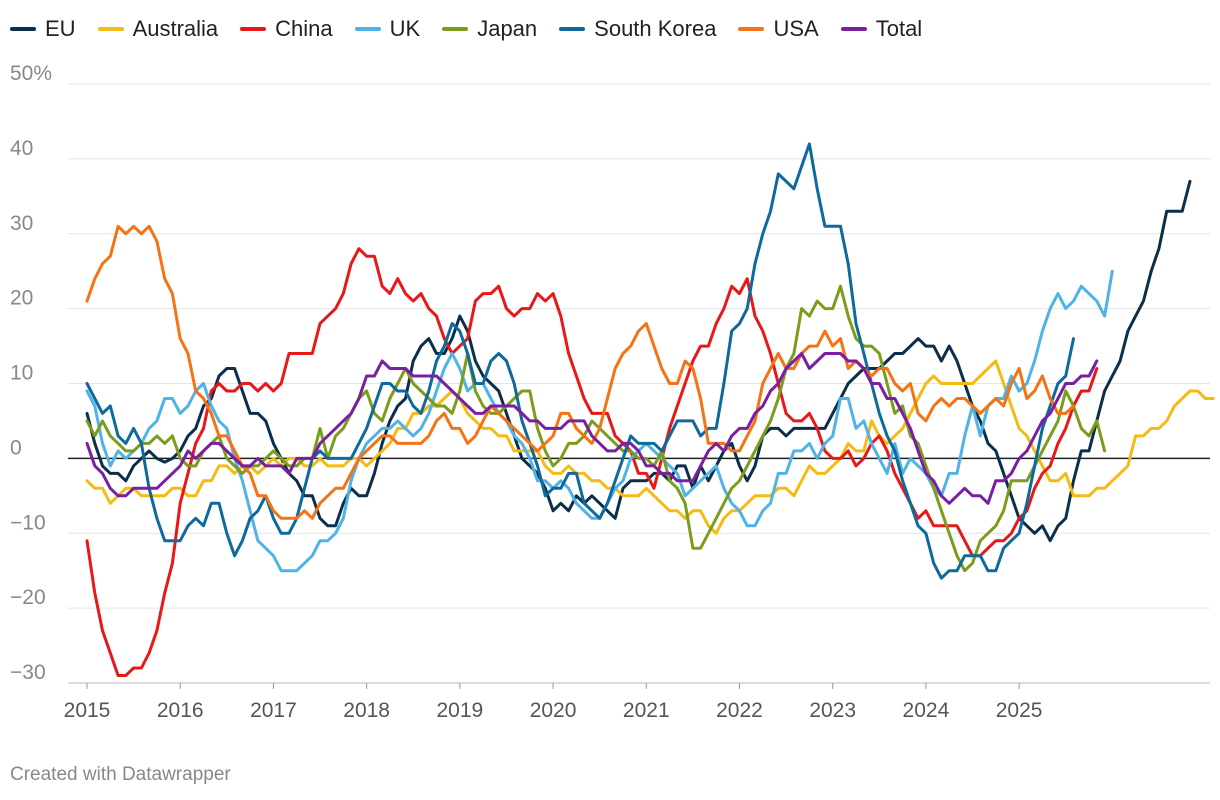  Describe the element at coordinates (796, 28) in the screenshot. I see `legend-label: USA` at that location.